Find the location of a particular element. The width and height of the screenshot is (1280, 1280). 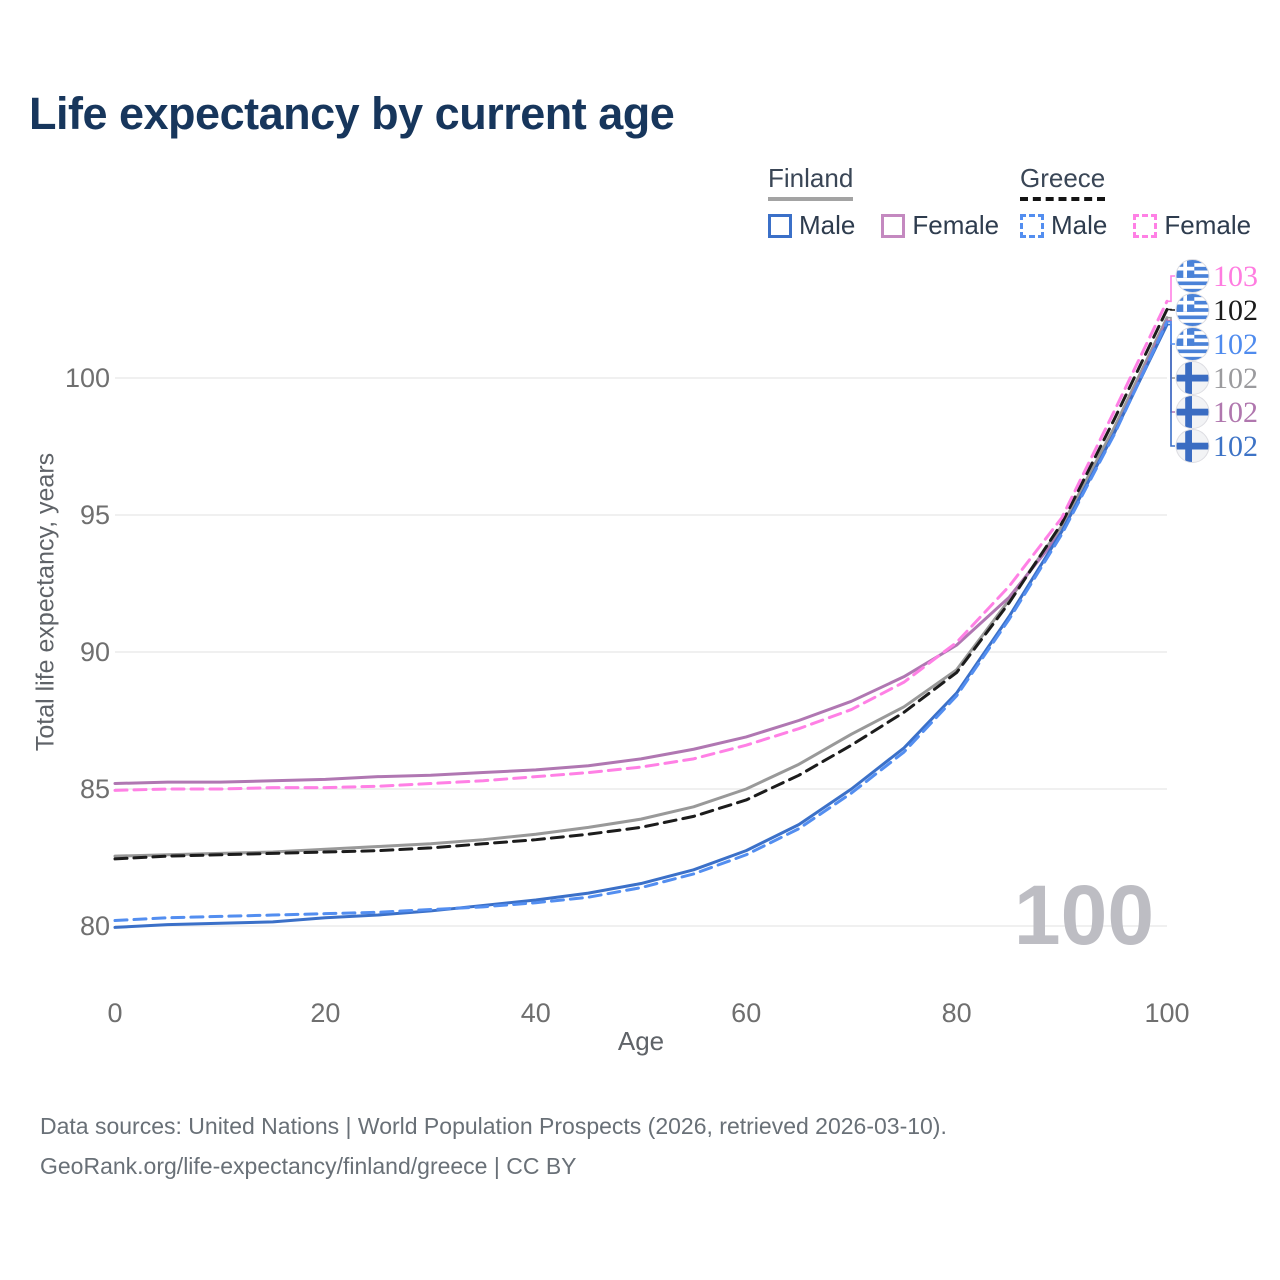

finland-male-swatch-icon is located at coordinates (780, 225).